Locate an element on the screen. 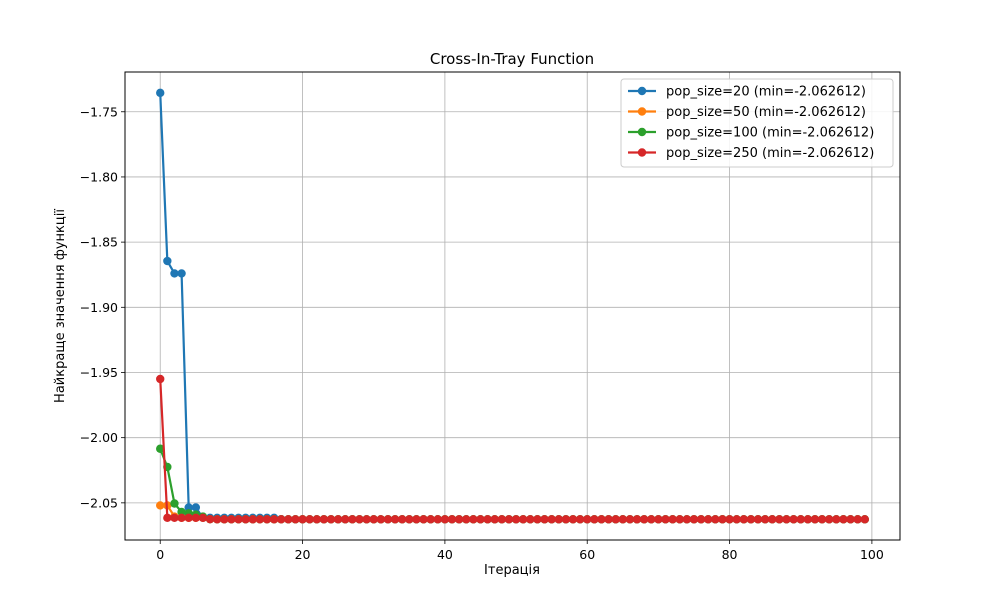  y-tick-label: −1.85 is located at coordinates (99, 242).